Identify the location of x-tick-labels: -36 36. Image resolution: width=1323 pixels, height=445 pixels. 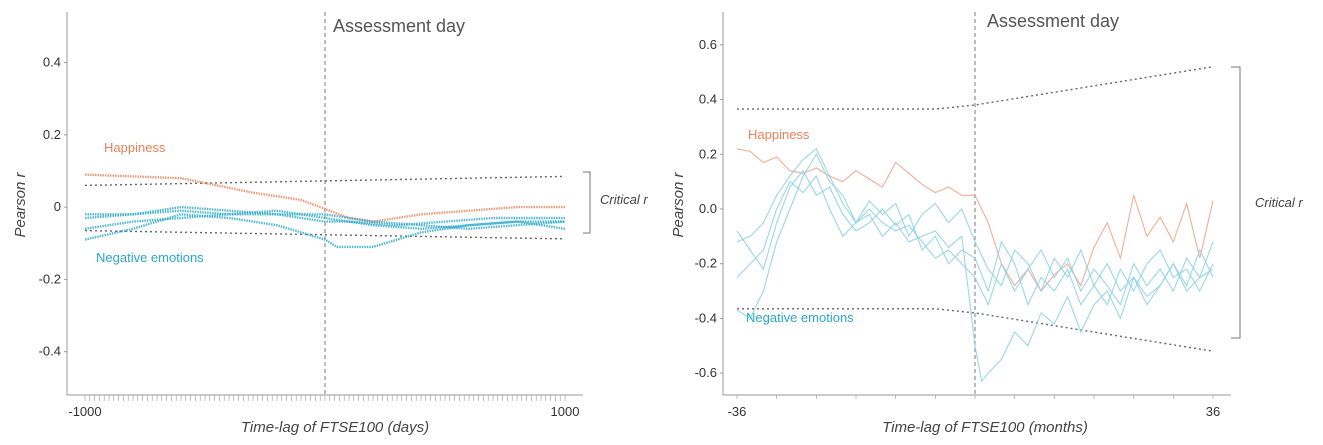
(974, 411).